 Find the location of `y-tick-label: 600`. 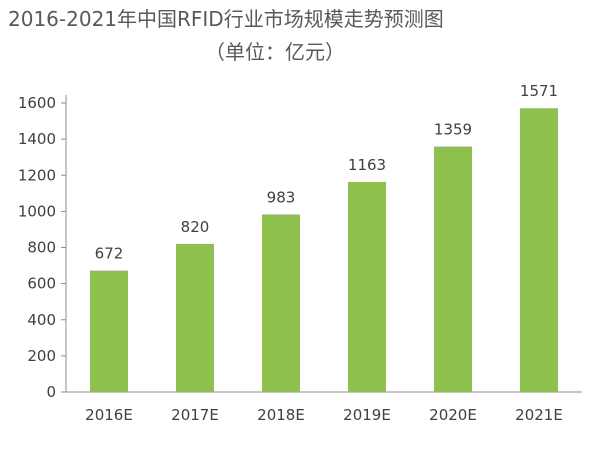

y-tick-label: 600 is located at coordinates (41, 284).